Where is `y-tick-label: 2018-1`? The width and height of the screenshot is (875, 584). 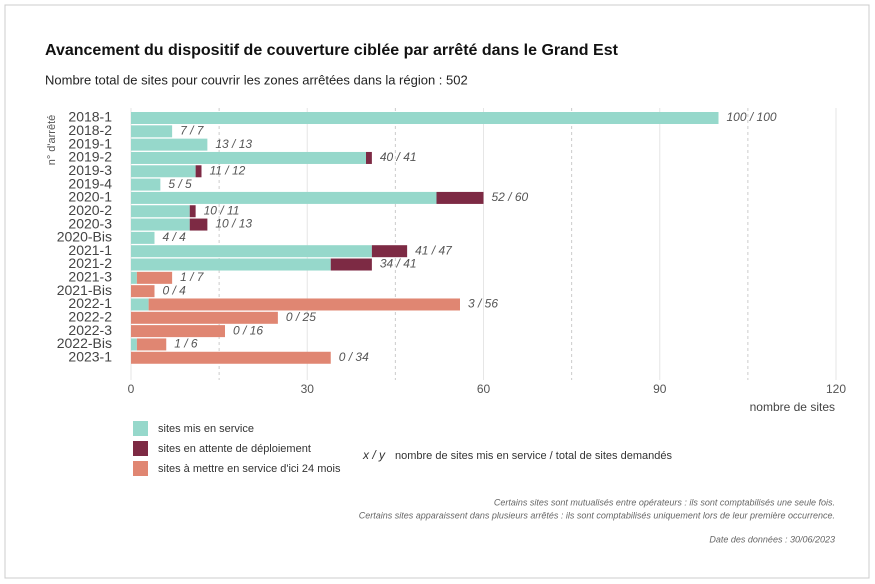
y-tick-label: 2018-1 is located at coordinates (90, 117).